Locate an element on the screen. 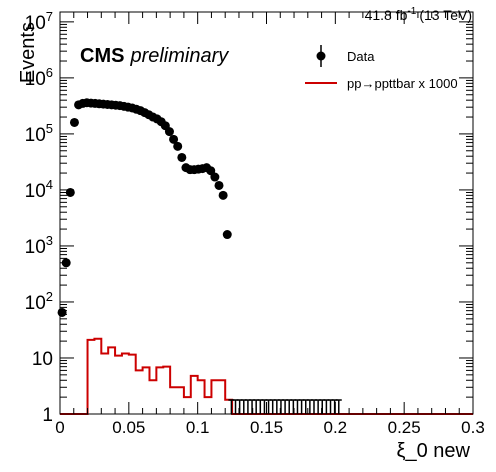  y-tick-label: 10⁶ is located at coordinates (39, 77).